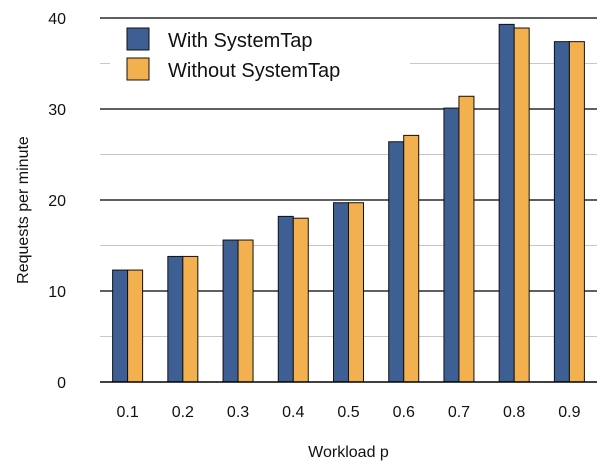 This screenshot has width=605, height=466. What do you see at coordinates (240, 41) in the screenshot?
I see `legend-label-with-systemtap: With SystemTap` at bounding box center [240, 41].